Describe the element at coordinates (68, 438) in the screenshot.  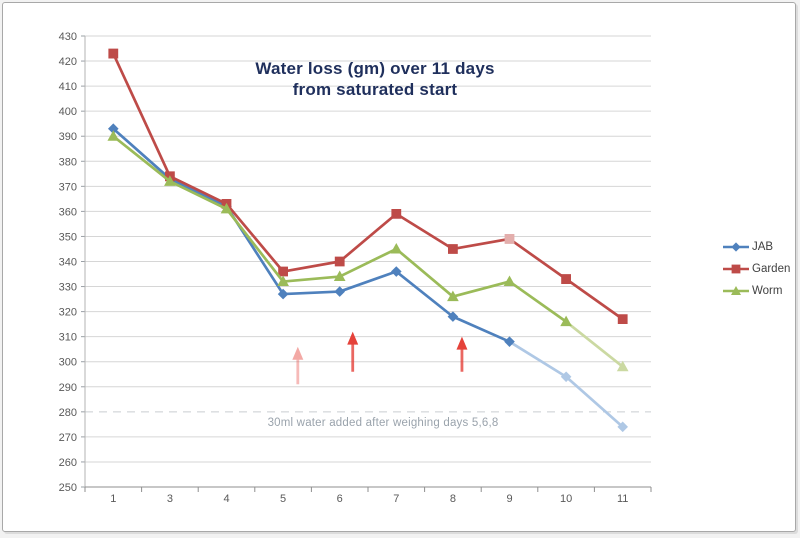
I see `svg-text: 270` at that location.